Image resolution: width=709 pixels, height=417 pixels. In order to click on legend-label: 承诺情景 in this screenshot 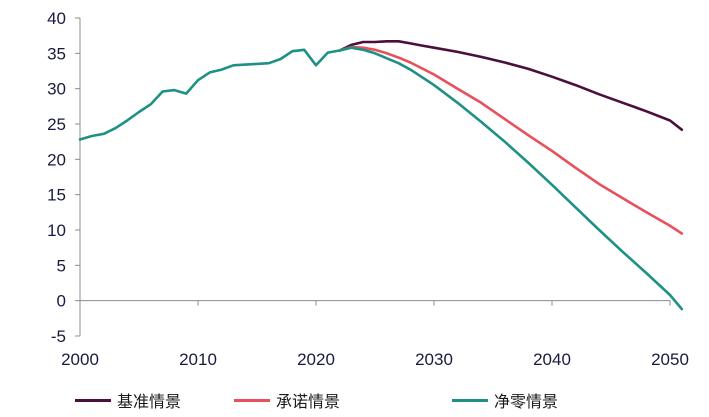, I will do `click(308, 401)`.